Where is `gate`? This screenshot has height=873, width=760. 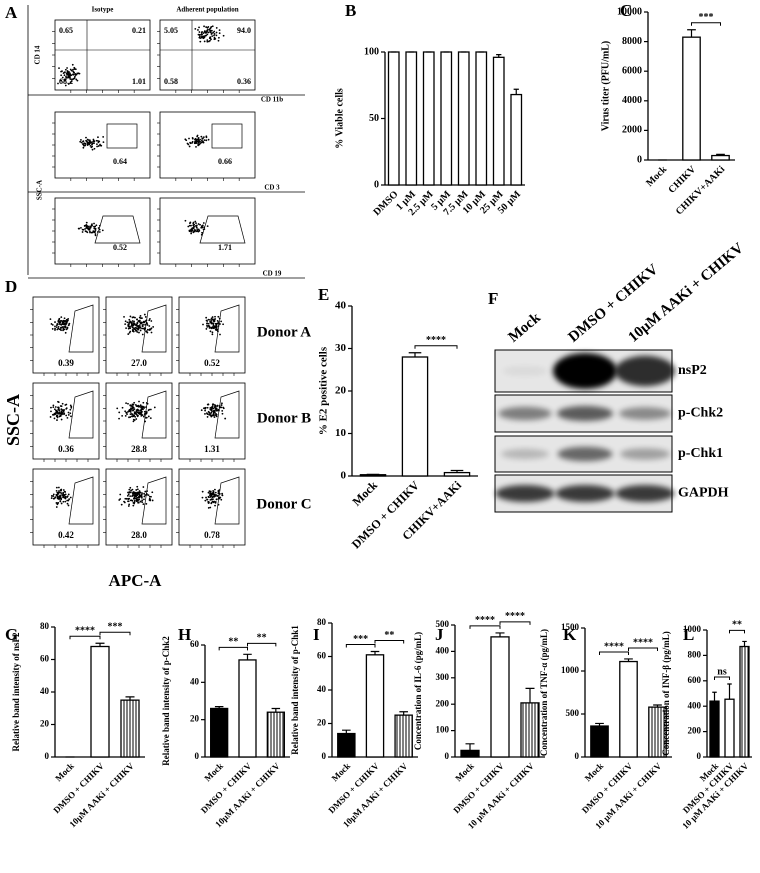 gate is located at coordinates (222, 229).